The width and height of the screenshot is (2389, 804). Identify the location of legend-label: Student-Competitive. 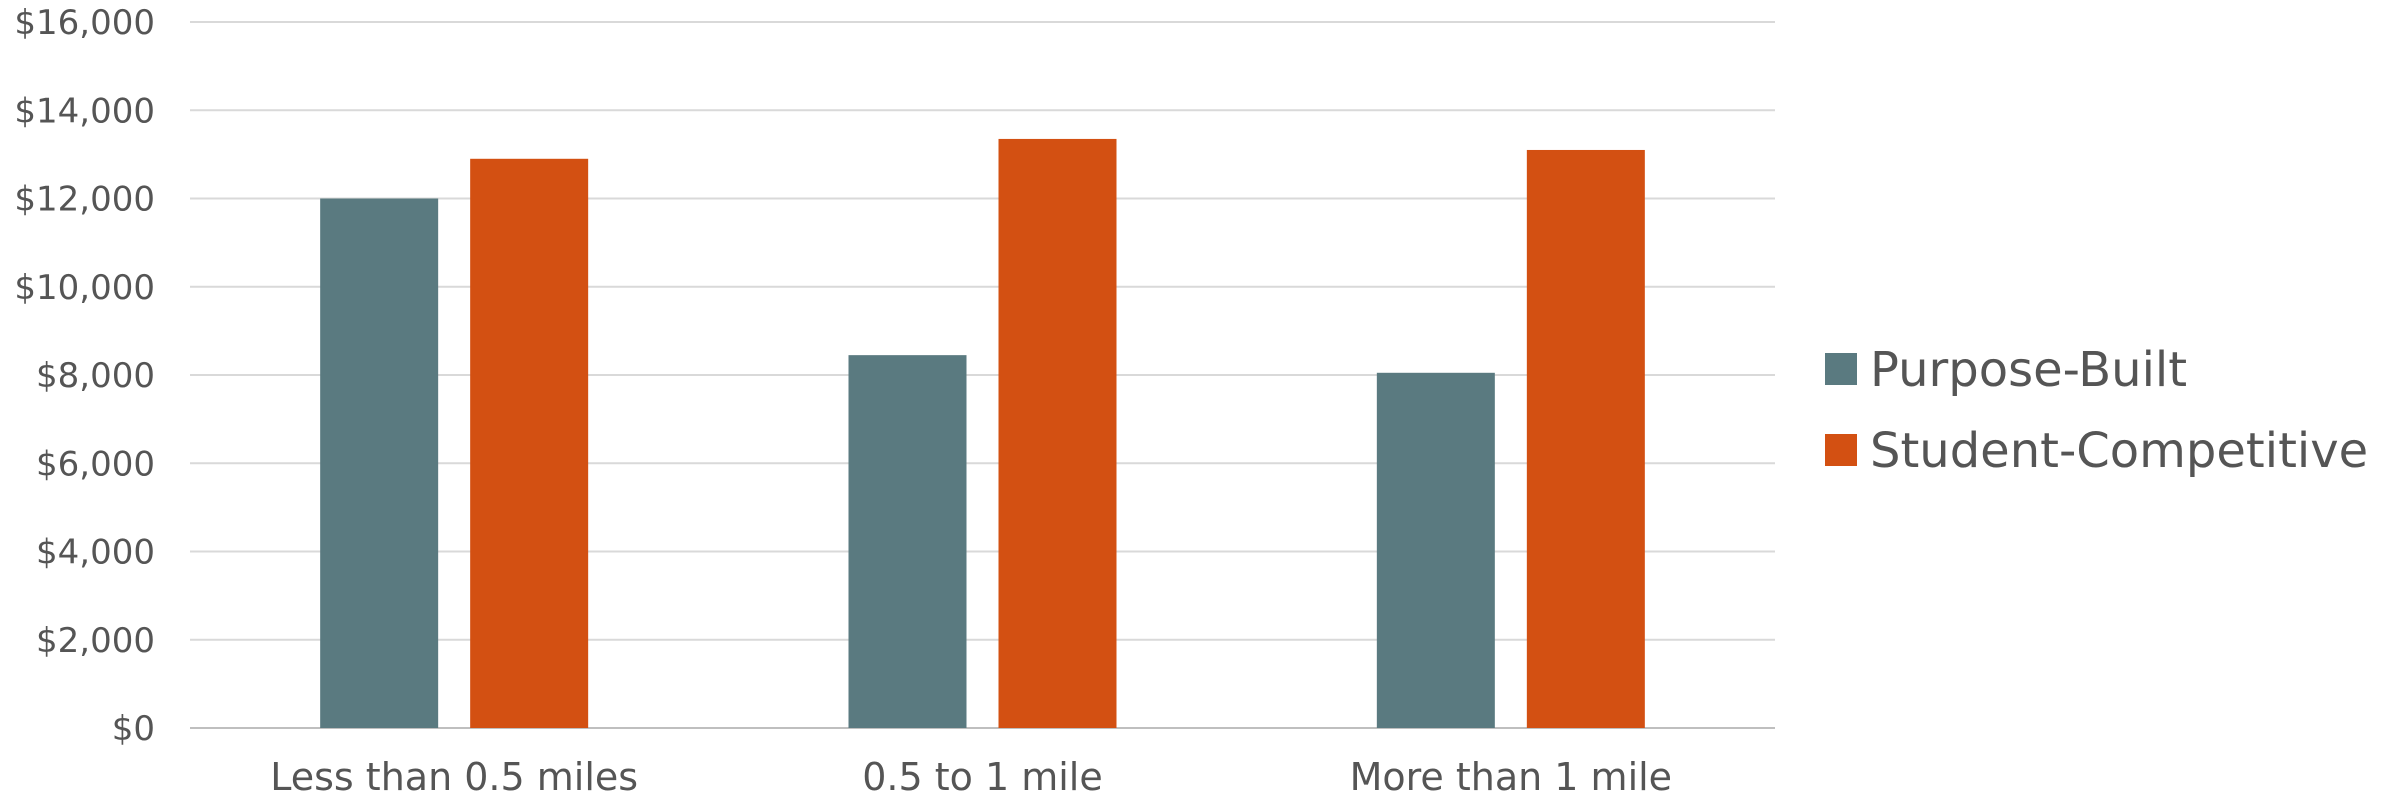
(2119, 451).